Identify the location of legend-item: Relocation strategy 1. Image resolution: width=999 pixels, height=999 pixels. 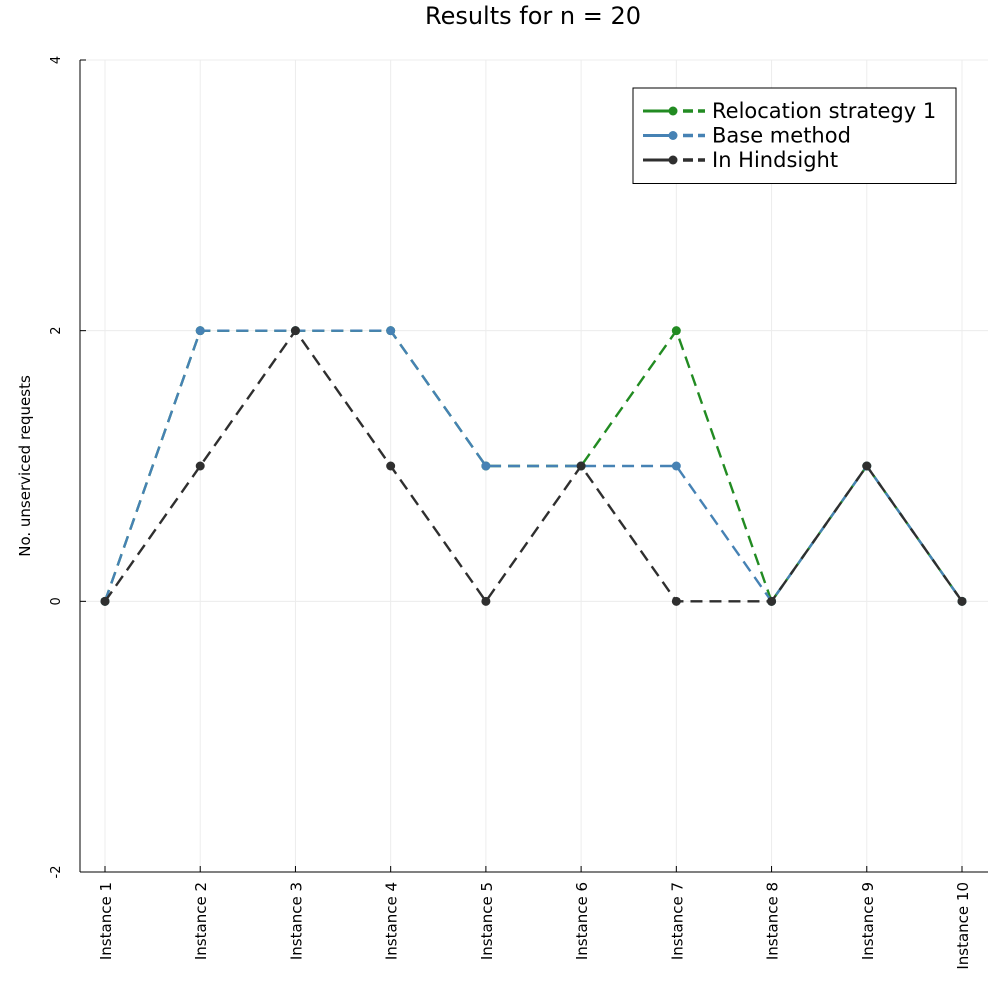
(789, 111).